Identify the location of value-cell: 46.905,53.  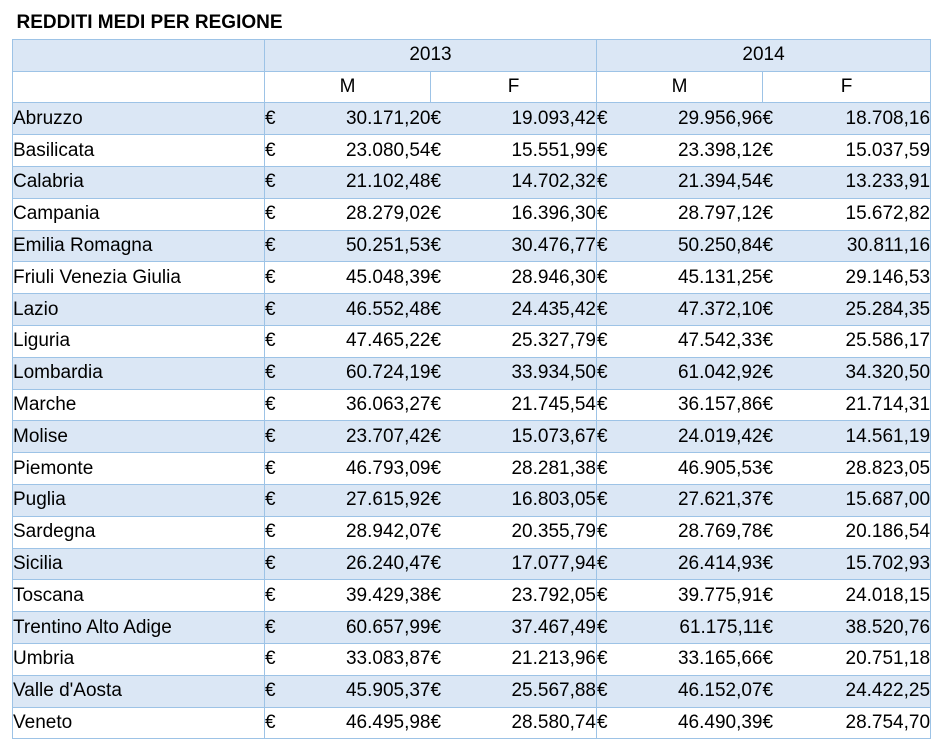
(698, 468).